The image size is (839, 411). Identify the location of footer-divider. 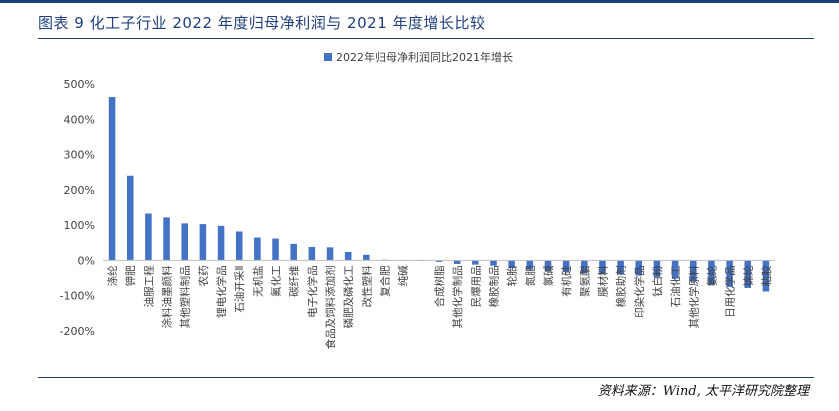
(426, 377).